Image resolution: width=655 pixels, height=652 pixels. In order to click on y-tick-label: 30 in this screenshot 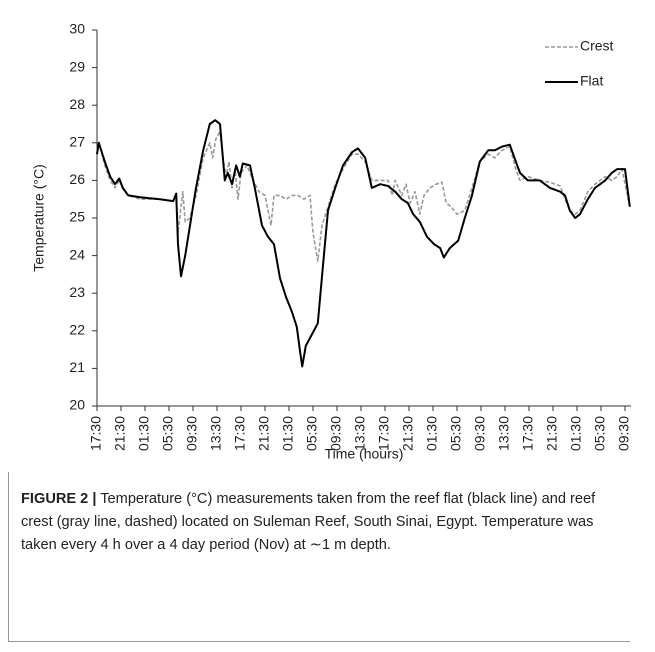, I will do `click(77, 29)`.